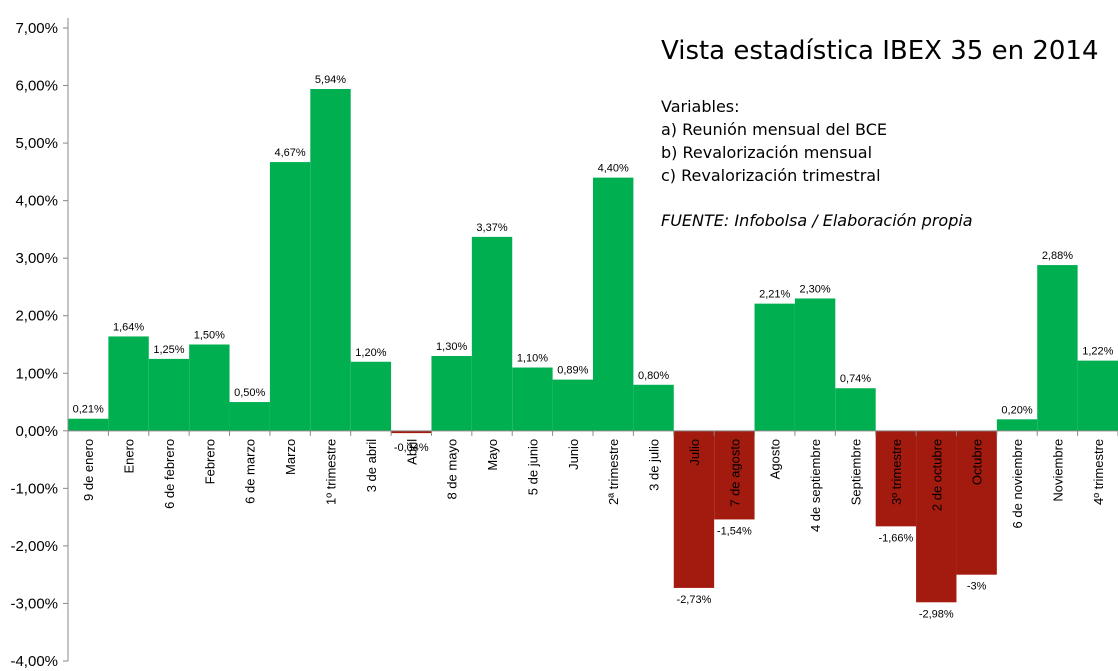 This screenshot has width=1118, height=671. I want to click on y-tick-label: -2,00%, so click(34, 546).